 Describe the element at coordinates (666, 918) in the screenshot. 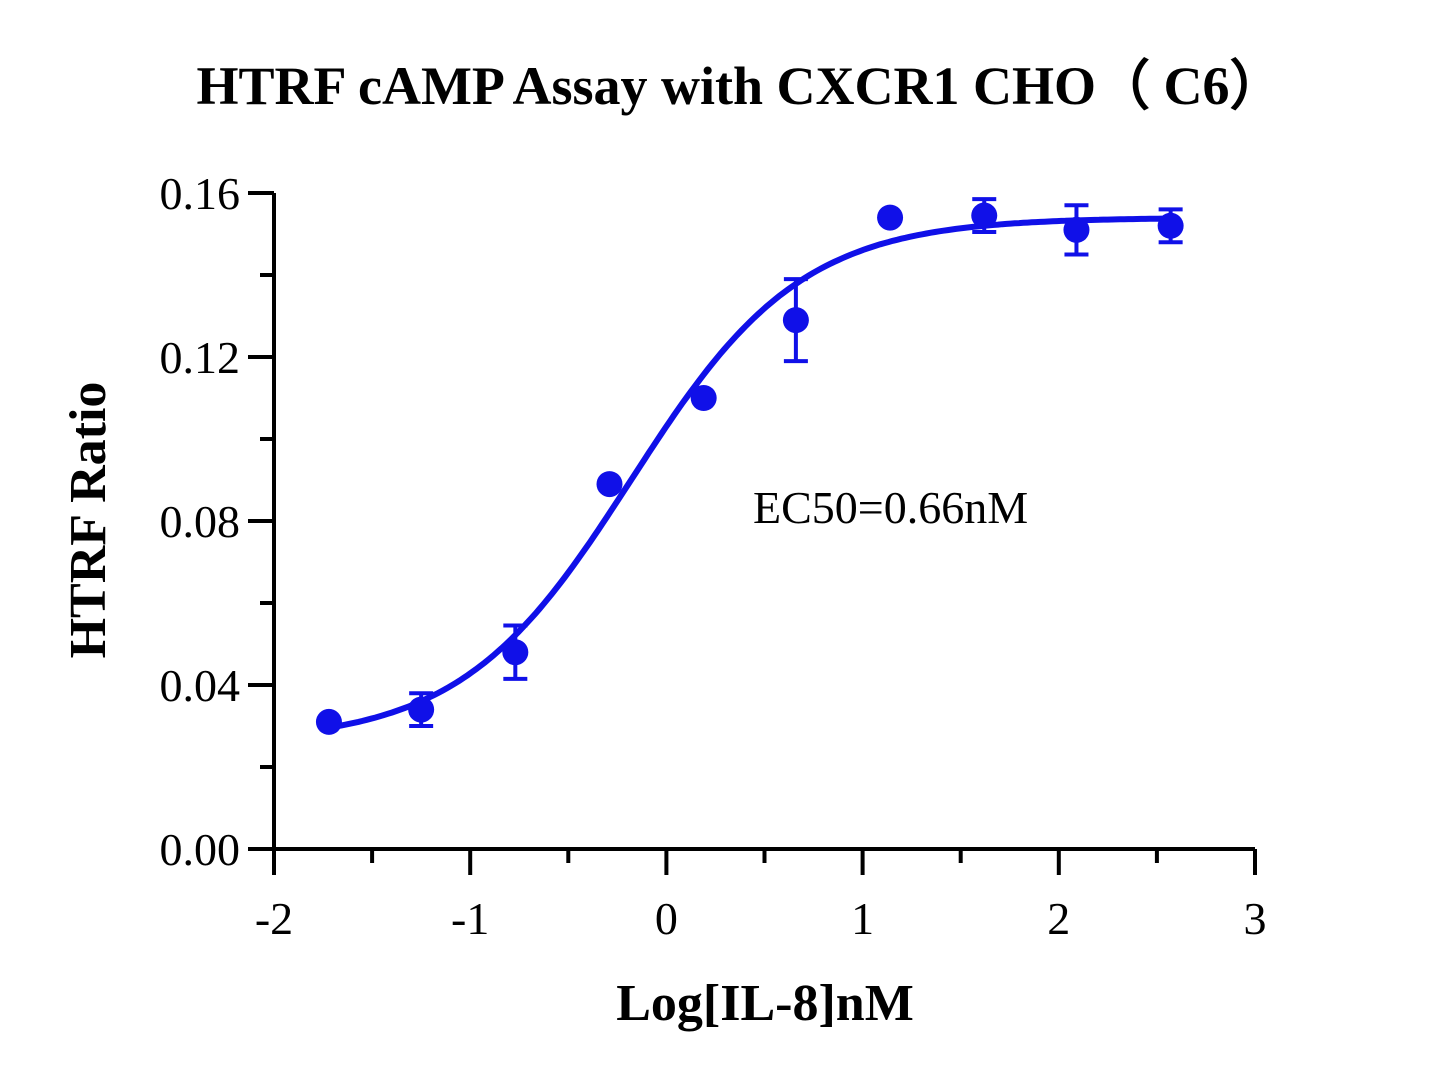

I see `x-tick-label: 0` at that location.